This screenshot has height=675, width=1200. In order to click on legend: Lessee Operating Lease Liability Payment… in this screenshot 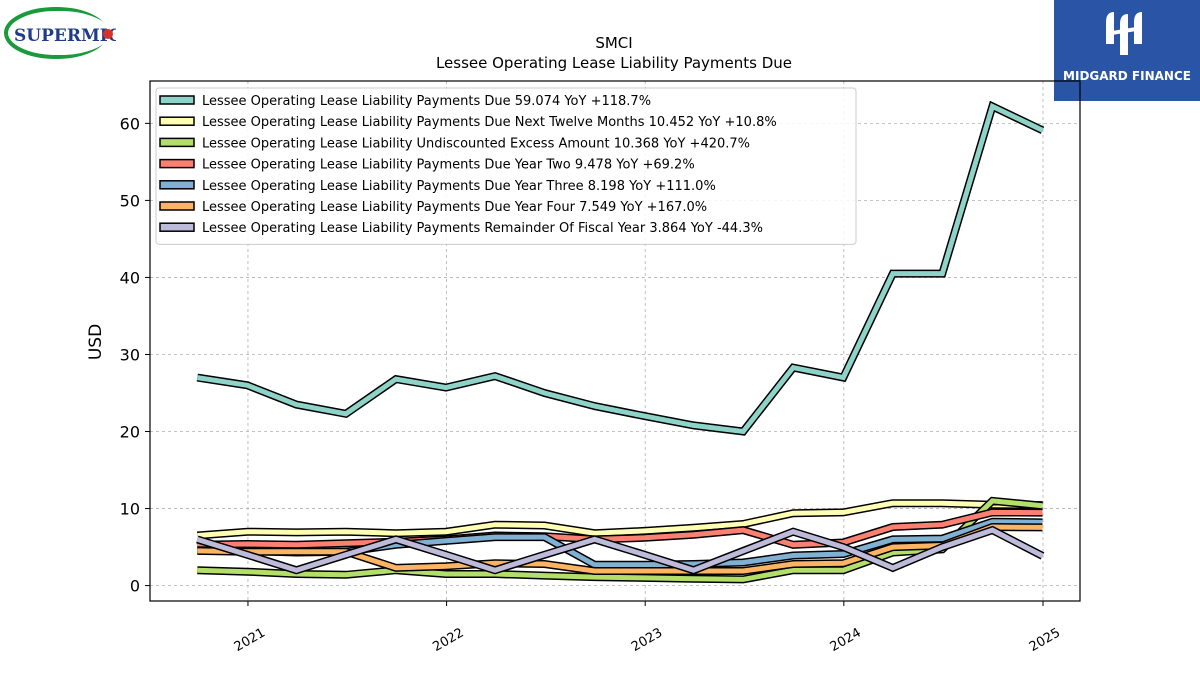, I will do `click(506, 166)`.